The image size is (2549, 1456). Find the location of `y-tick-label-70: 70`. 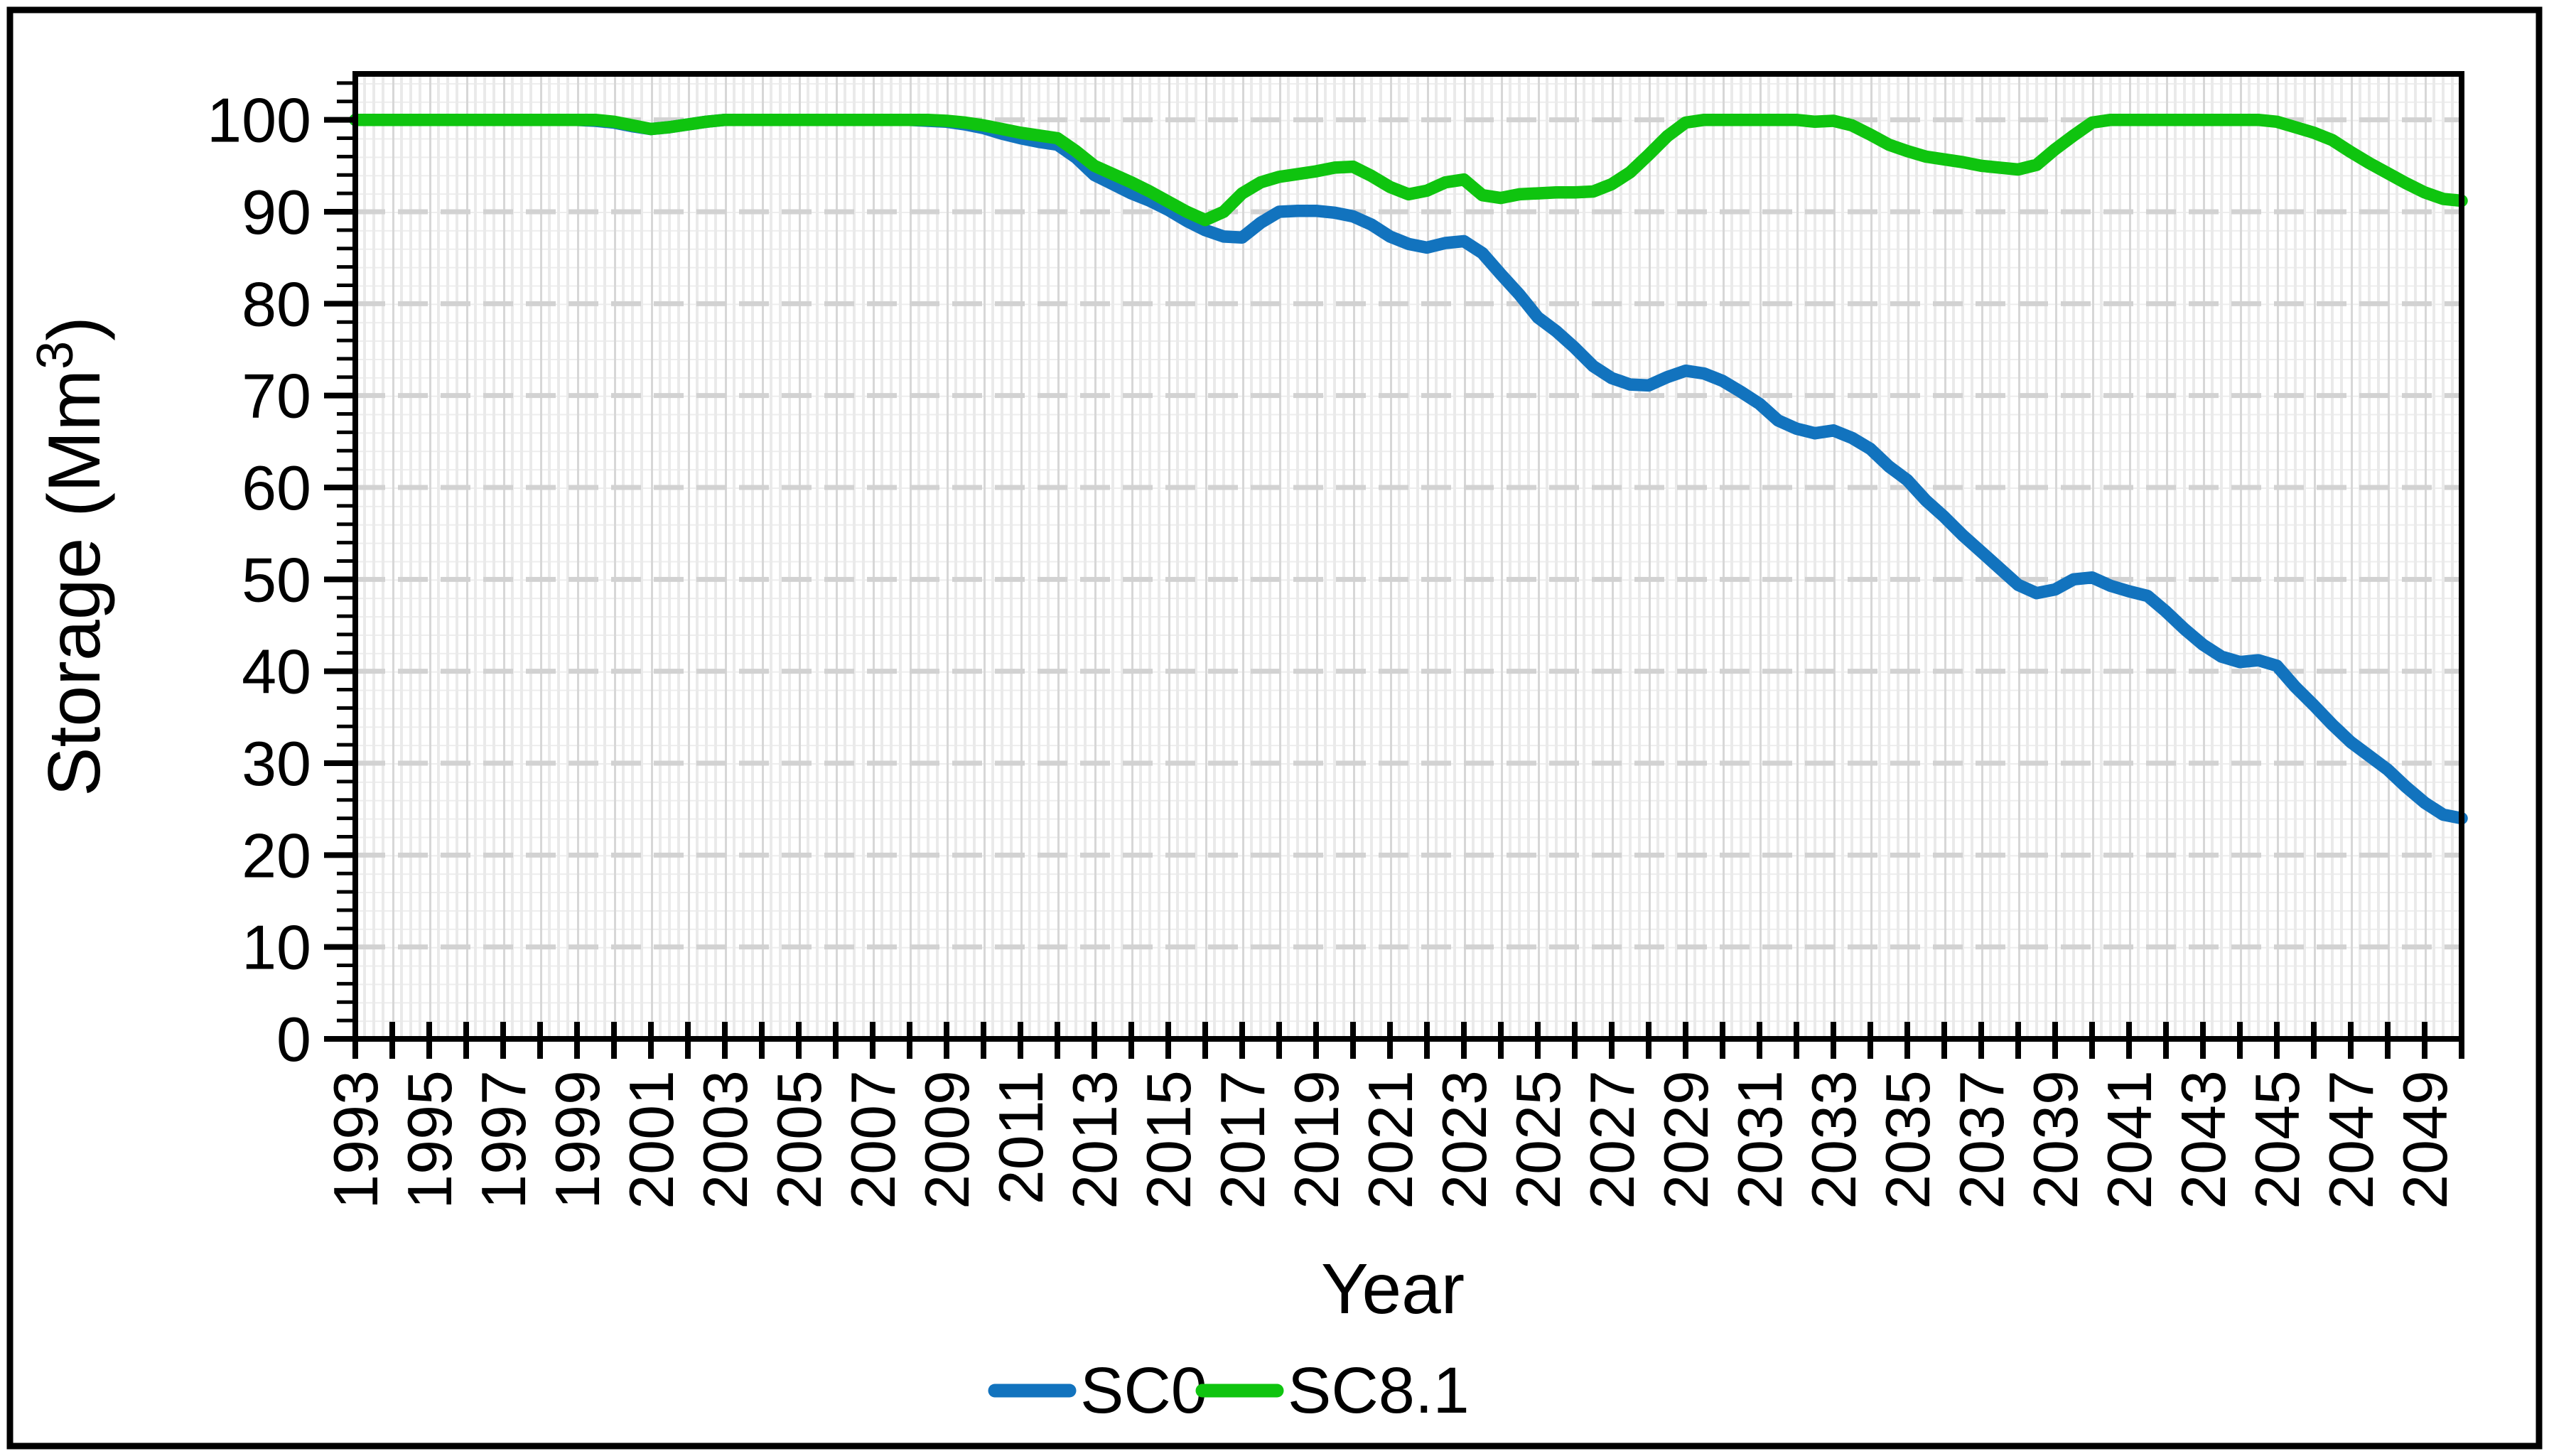

y-tick-label-70: 70 is located at coordinates (276, 396).